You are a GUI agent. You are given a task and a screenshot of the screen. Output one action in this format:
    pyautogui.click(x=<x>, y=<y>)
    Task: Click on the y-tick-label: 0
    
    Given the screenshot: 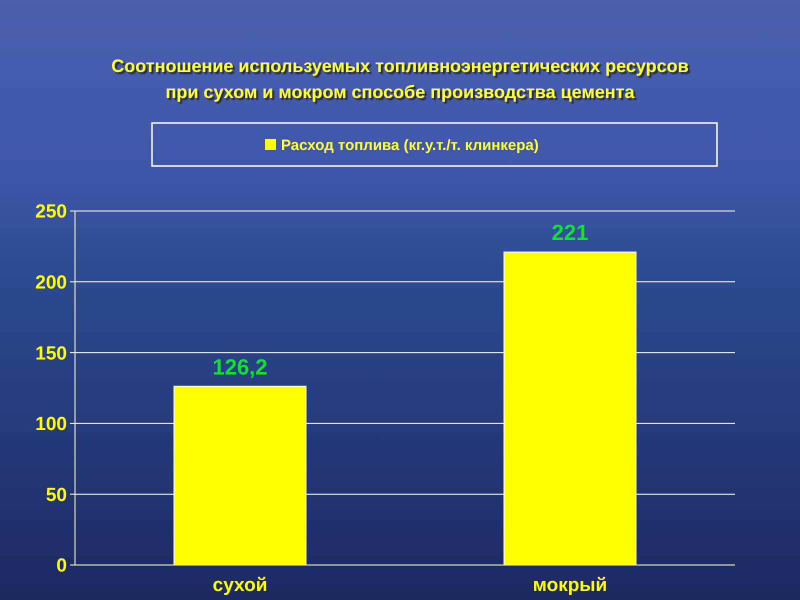 What is the action you would take?
    pyautogui.click(x=61, y=566)
    